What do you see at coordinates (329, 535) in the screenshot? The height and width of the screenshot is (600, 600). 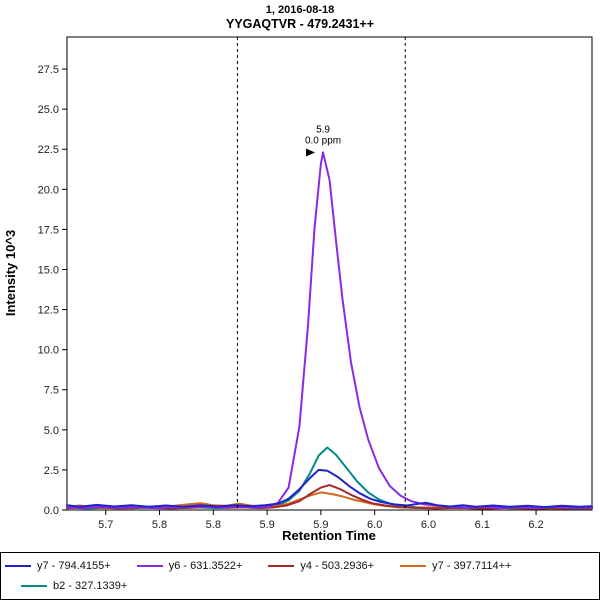 I see `x-axis-title: Retention Time` at bounding box center [329, 535].